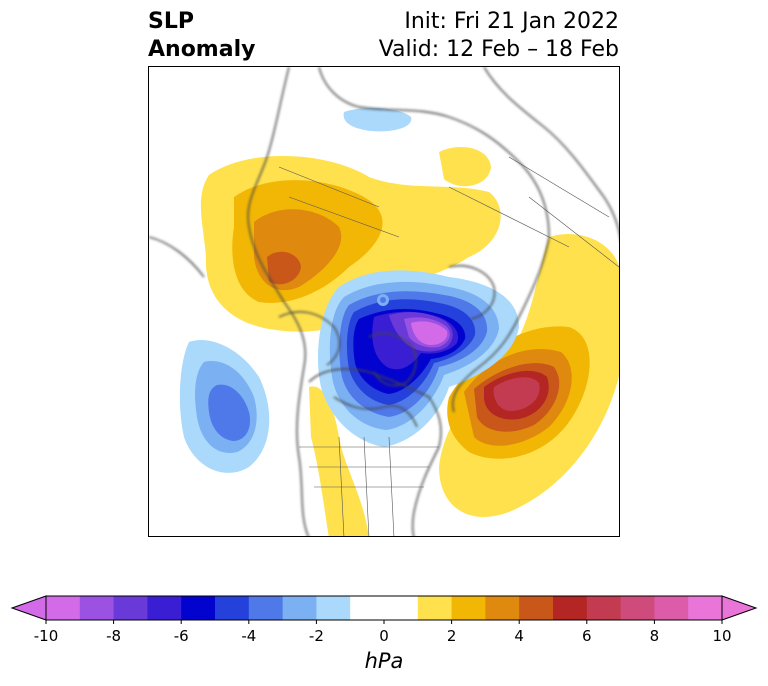 This screenshot has height=686, width=768. What do you see at coordinates (498, 49) in the screenshot?
I see `valid-range: Valid: 12 Feb – 18 Feb` at bounding box center [498, 49].